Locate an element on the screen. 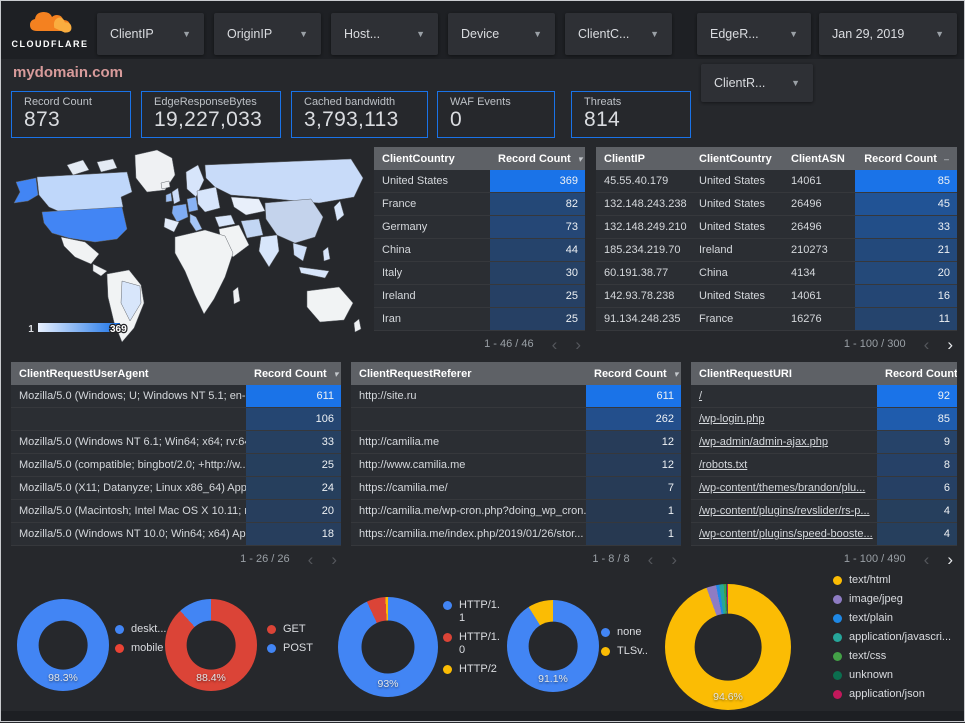 The width and height of the screenshot is (965, 723). table-row: http://www.camilia.me 12 is located at coordinates (516, 465).